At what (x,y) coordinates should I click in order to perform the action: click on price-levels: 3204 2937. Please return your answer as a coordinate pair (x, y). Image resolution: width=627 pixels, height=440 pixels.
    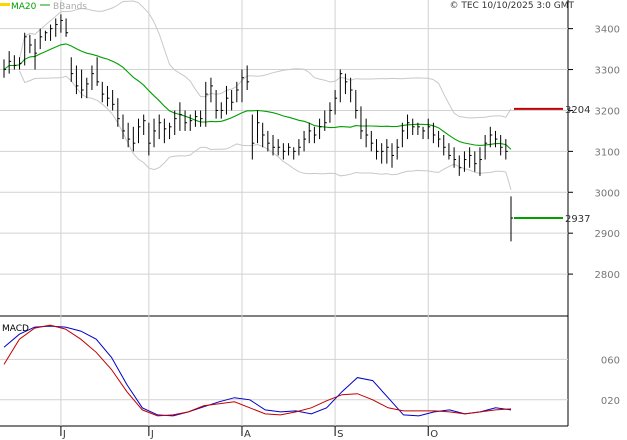
    Looking at the image, I should click on (552, 165).